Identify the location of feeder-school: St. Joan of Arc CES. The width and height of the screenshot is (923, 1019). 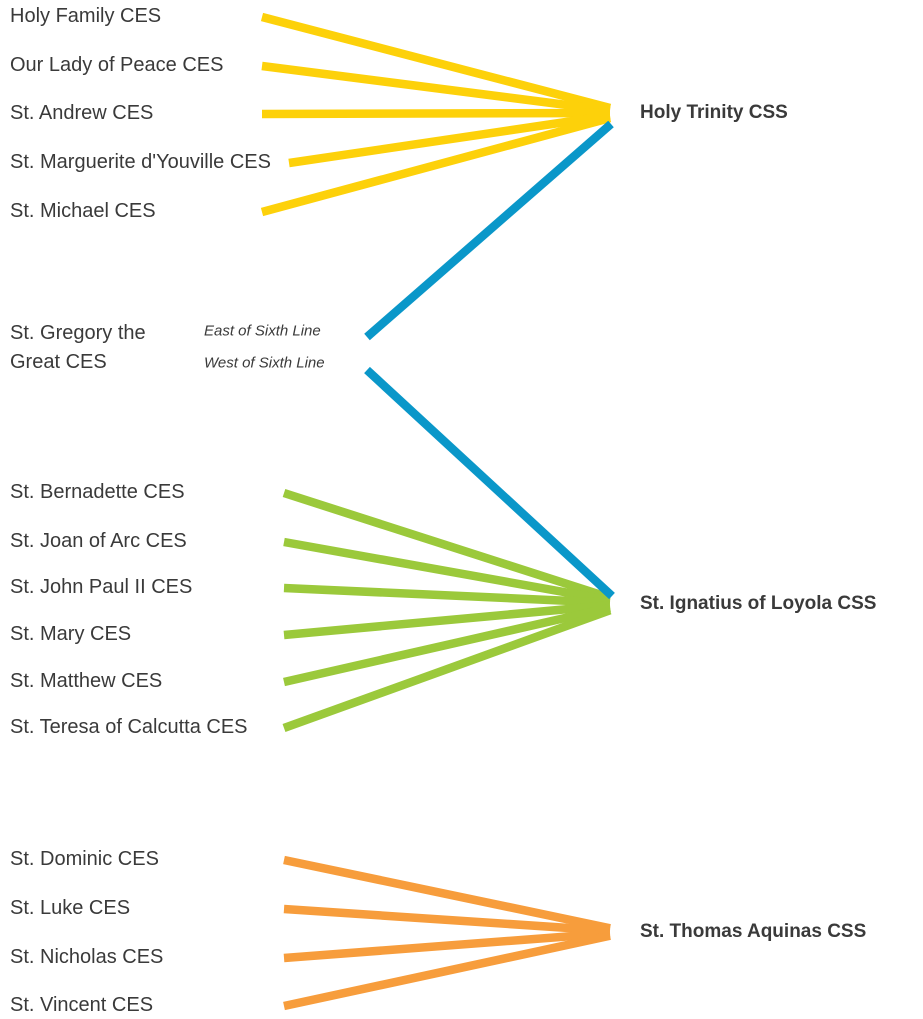
(98, 541).